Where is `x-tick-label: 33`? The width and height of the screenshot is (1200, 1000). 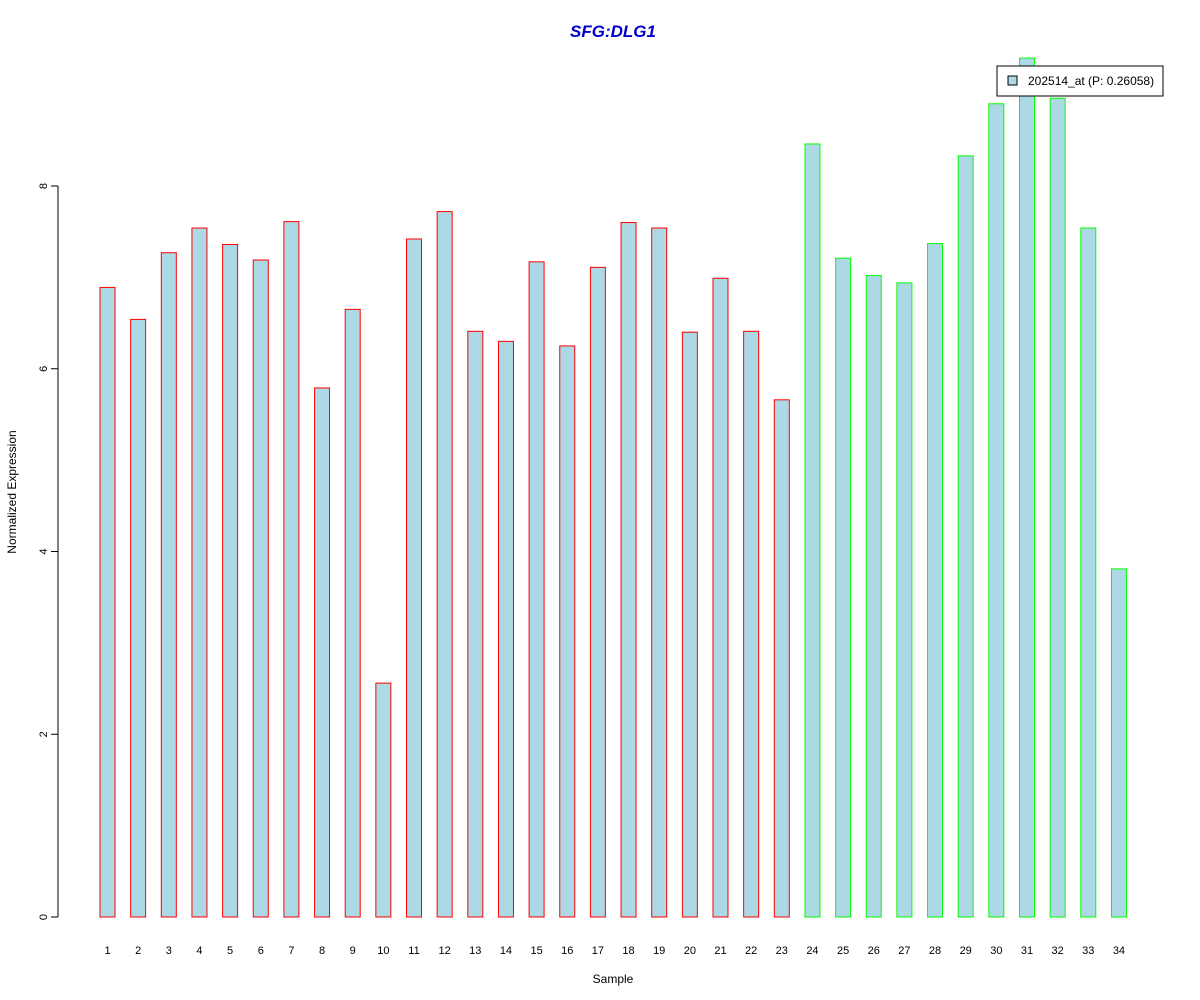 x-tick-label: 33 is located at coordinates (1088, 951).